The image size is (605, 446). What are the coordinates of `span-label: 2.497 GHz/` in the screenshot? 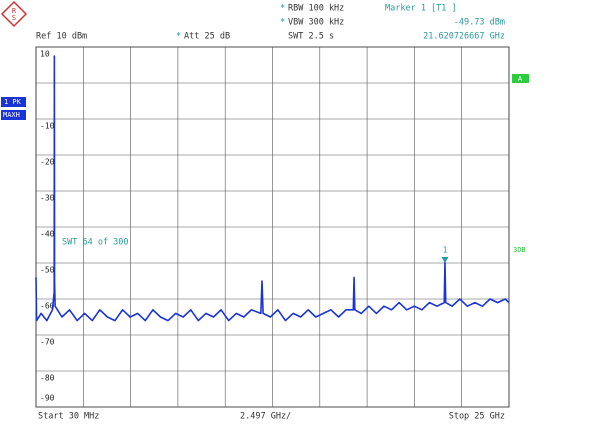 It's located at (265, 417).